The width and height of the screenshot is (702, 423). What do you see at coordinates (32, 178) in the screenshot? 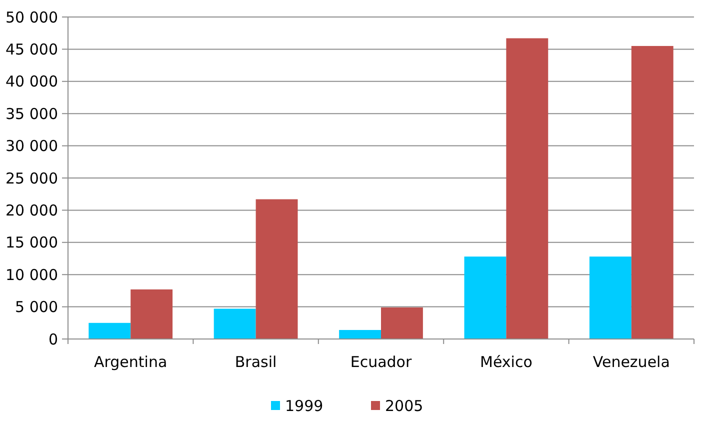
I see `y-tick-label: 25 000` at bounding box center [32, 178].